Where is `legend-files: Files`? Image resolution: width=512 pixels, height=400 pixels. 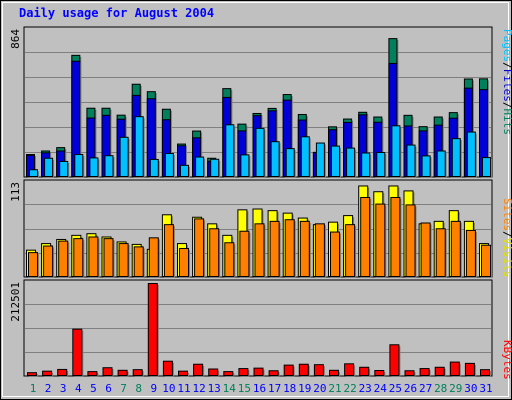
legend-files: Files is located at coordinates (506, 85).